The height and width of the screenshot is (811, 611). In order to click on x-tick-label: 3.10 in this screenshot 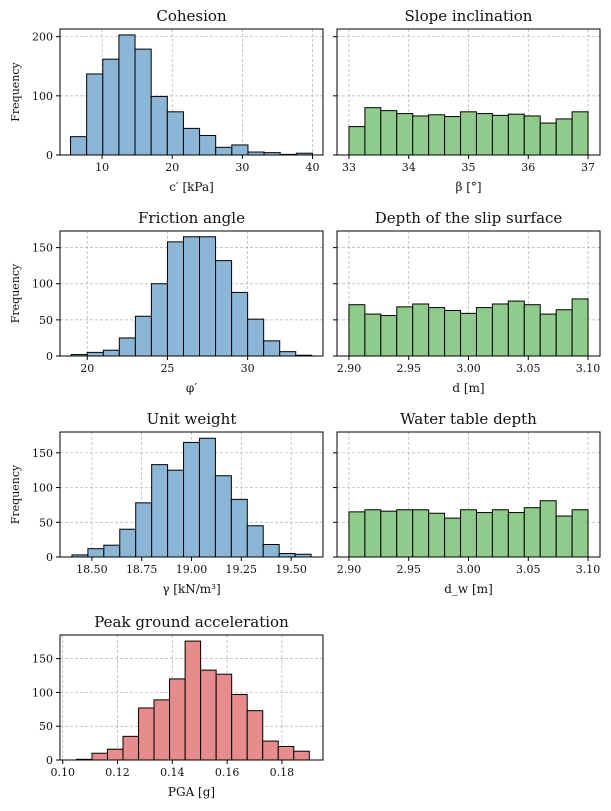, I will do `click(588, 368)`.